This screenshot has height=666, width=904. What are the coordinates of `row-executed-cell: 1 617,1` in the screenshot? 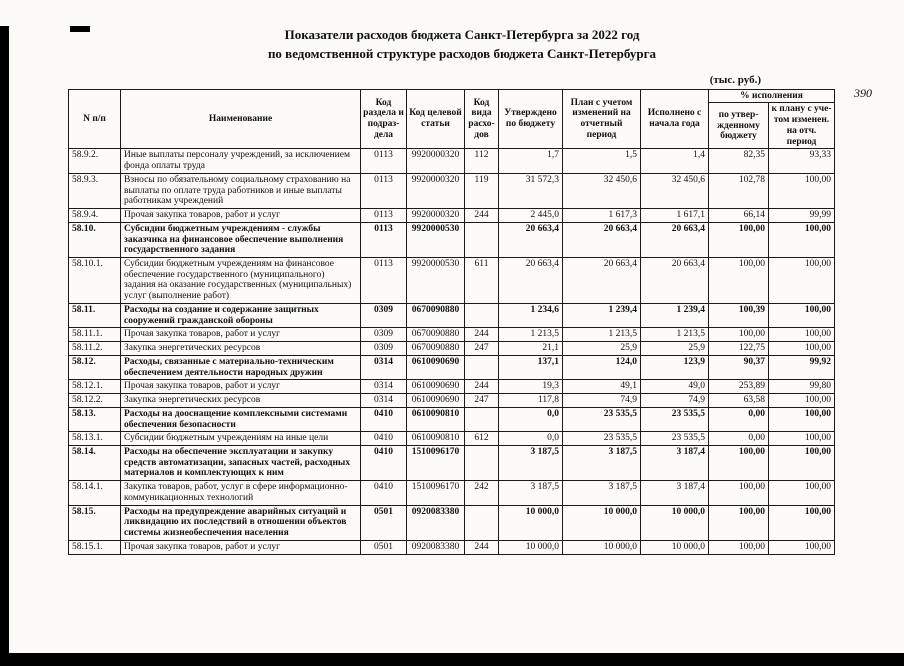 It's located at (674, 215).